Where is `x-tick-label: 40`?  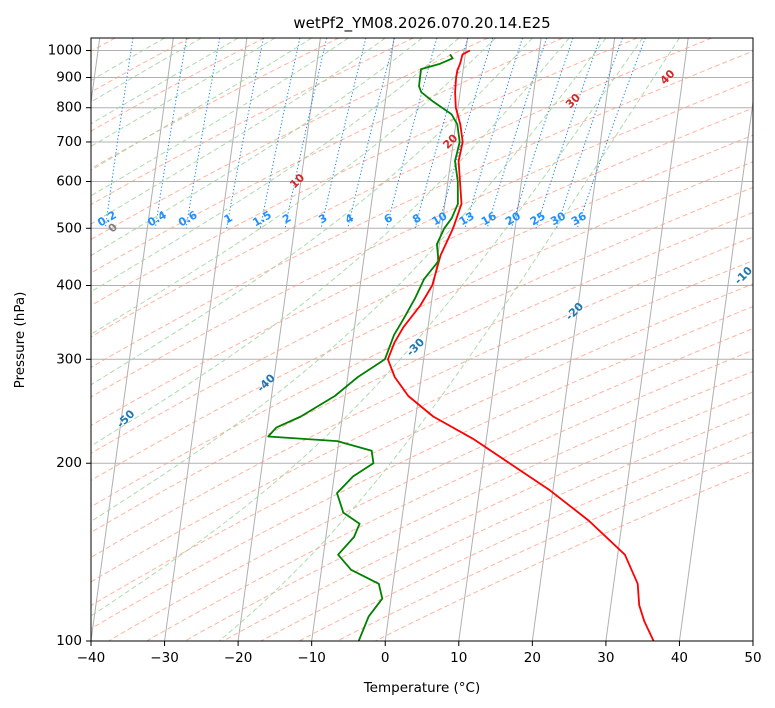
x-tick-label: 40 is located at coordinates (679, 658).